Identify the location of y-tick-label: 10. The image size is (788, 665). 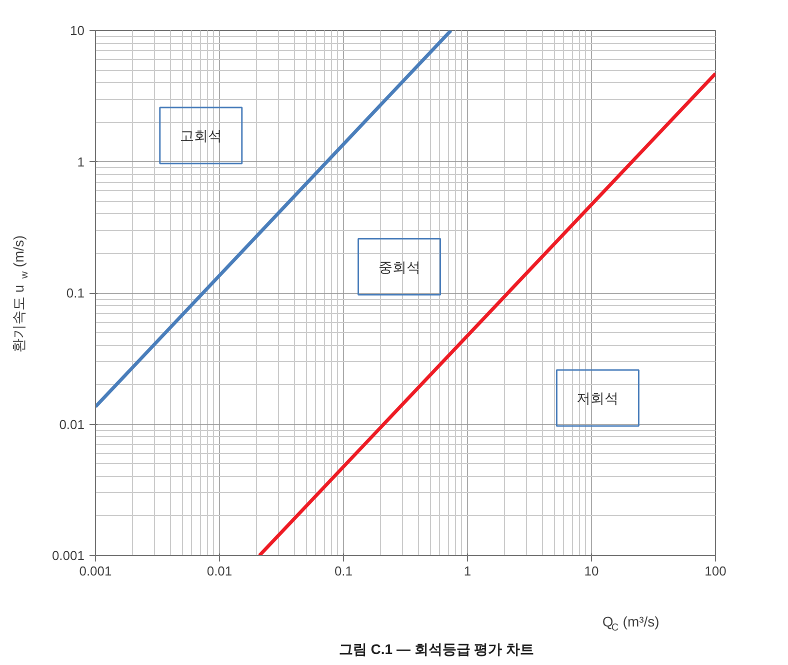
(77, 30).